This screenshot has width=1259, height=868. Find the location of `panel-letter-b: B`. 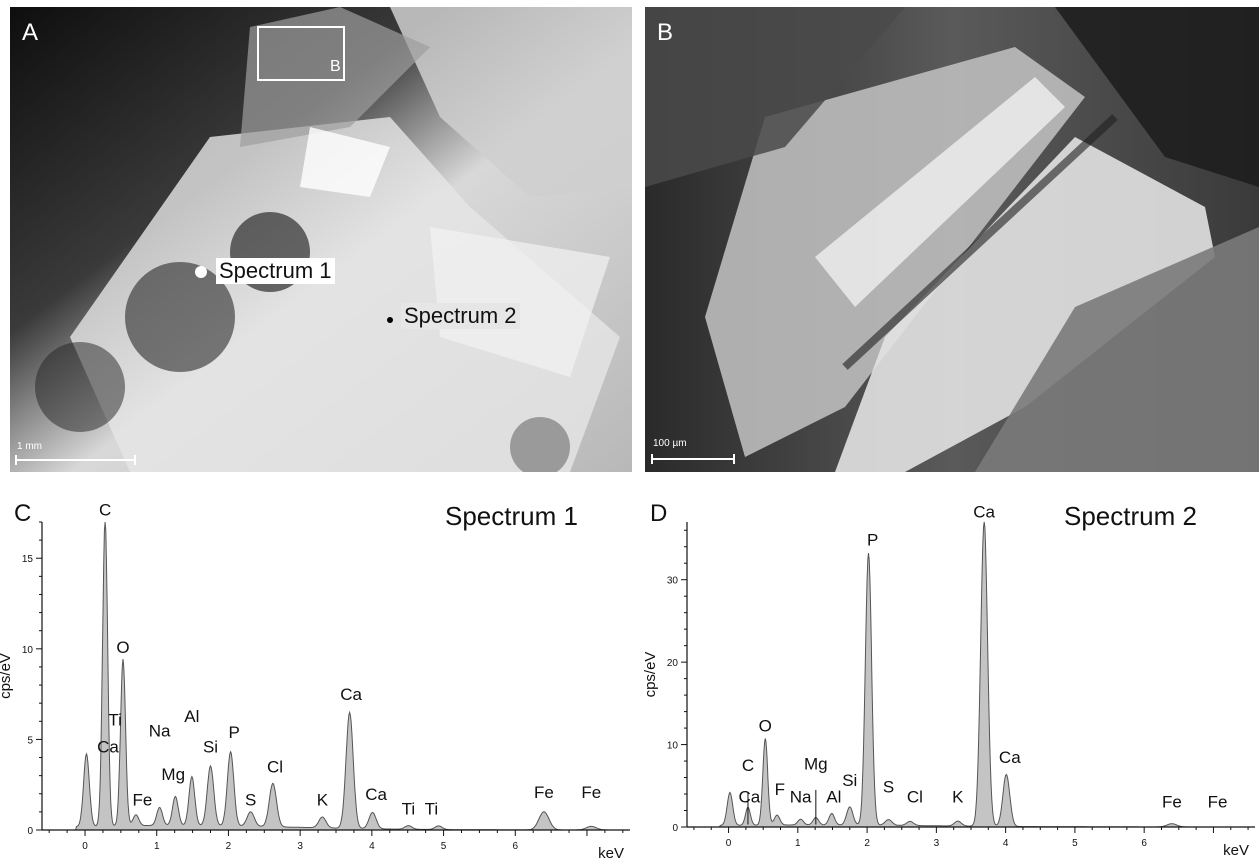

panel-letter-b: B is located at coordinates (665, 32).